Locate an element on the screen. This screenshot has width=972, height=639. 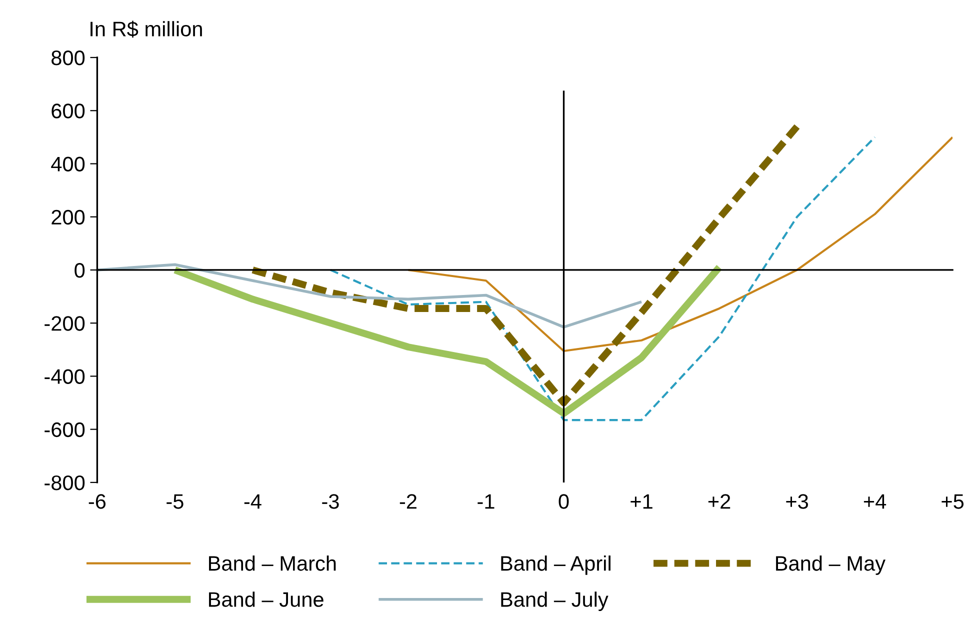
legend-label: Band – April is located at coordinates (555, 565).